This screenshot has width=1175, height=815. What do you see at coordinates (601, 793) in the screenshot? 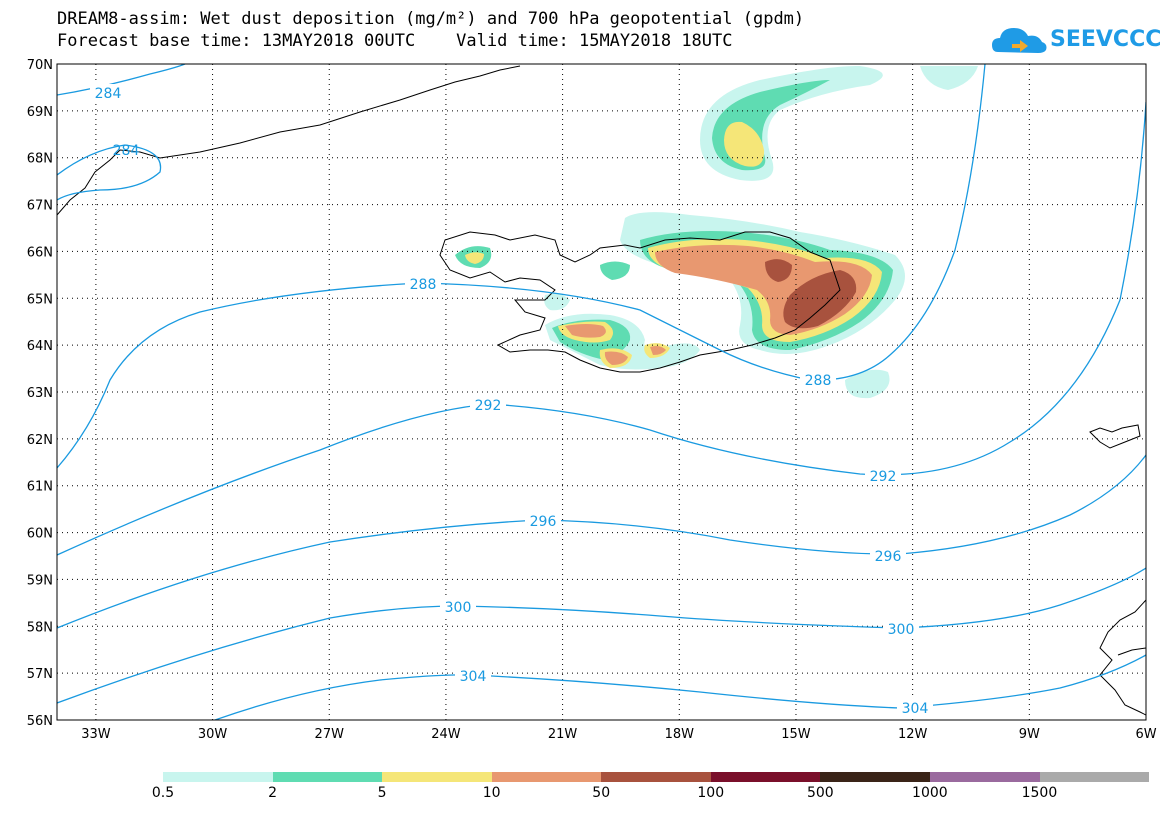
I see `colorbar-label: 50` at bounding box center [601, 793].